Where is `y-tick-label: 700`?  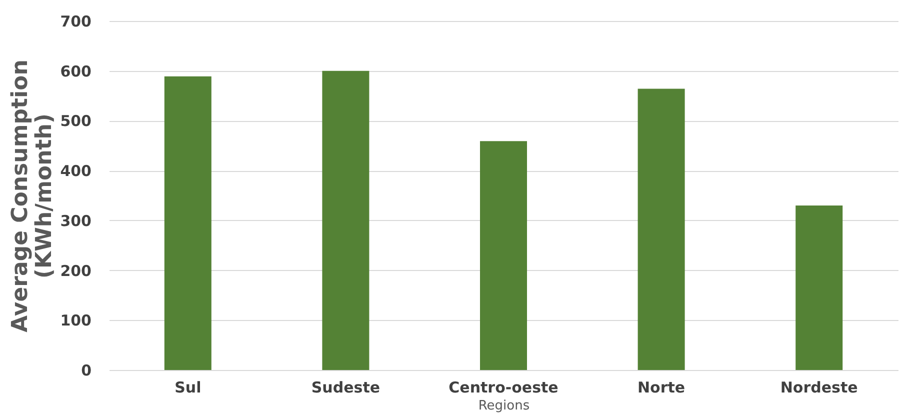 y-tick-label: 700 is located at coordinates (76, 21).